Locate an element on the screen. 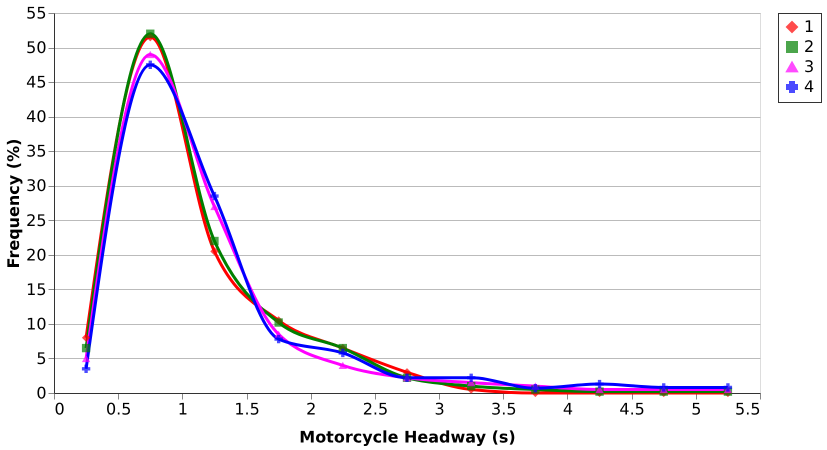  x-tick-label: 0 is located at coordinates (59, 409).